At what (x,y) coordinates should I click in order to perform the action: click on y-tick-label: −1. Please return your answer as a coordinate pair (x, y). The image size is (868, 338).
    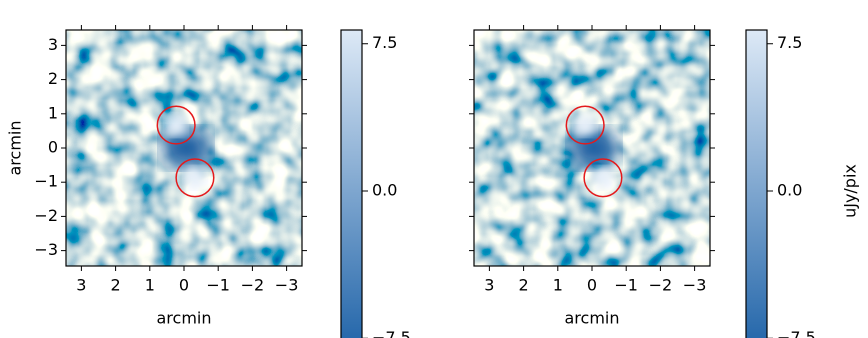
    Looking at the image, I should click on (46, 181).